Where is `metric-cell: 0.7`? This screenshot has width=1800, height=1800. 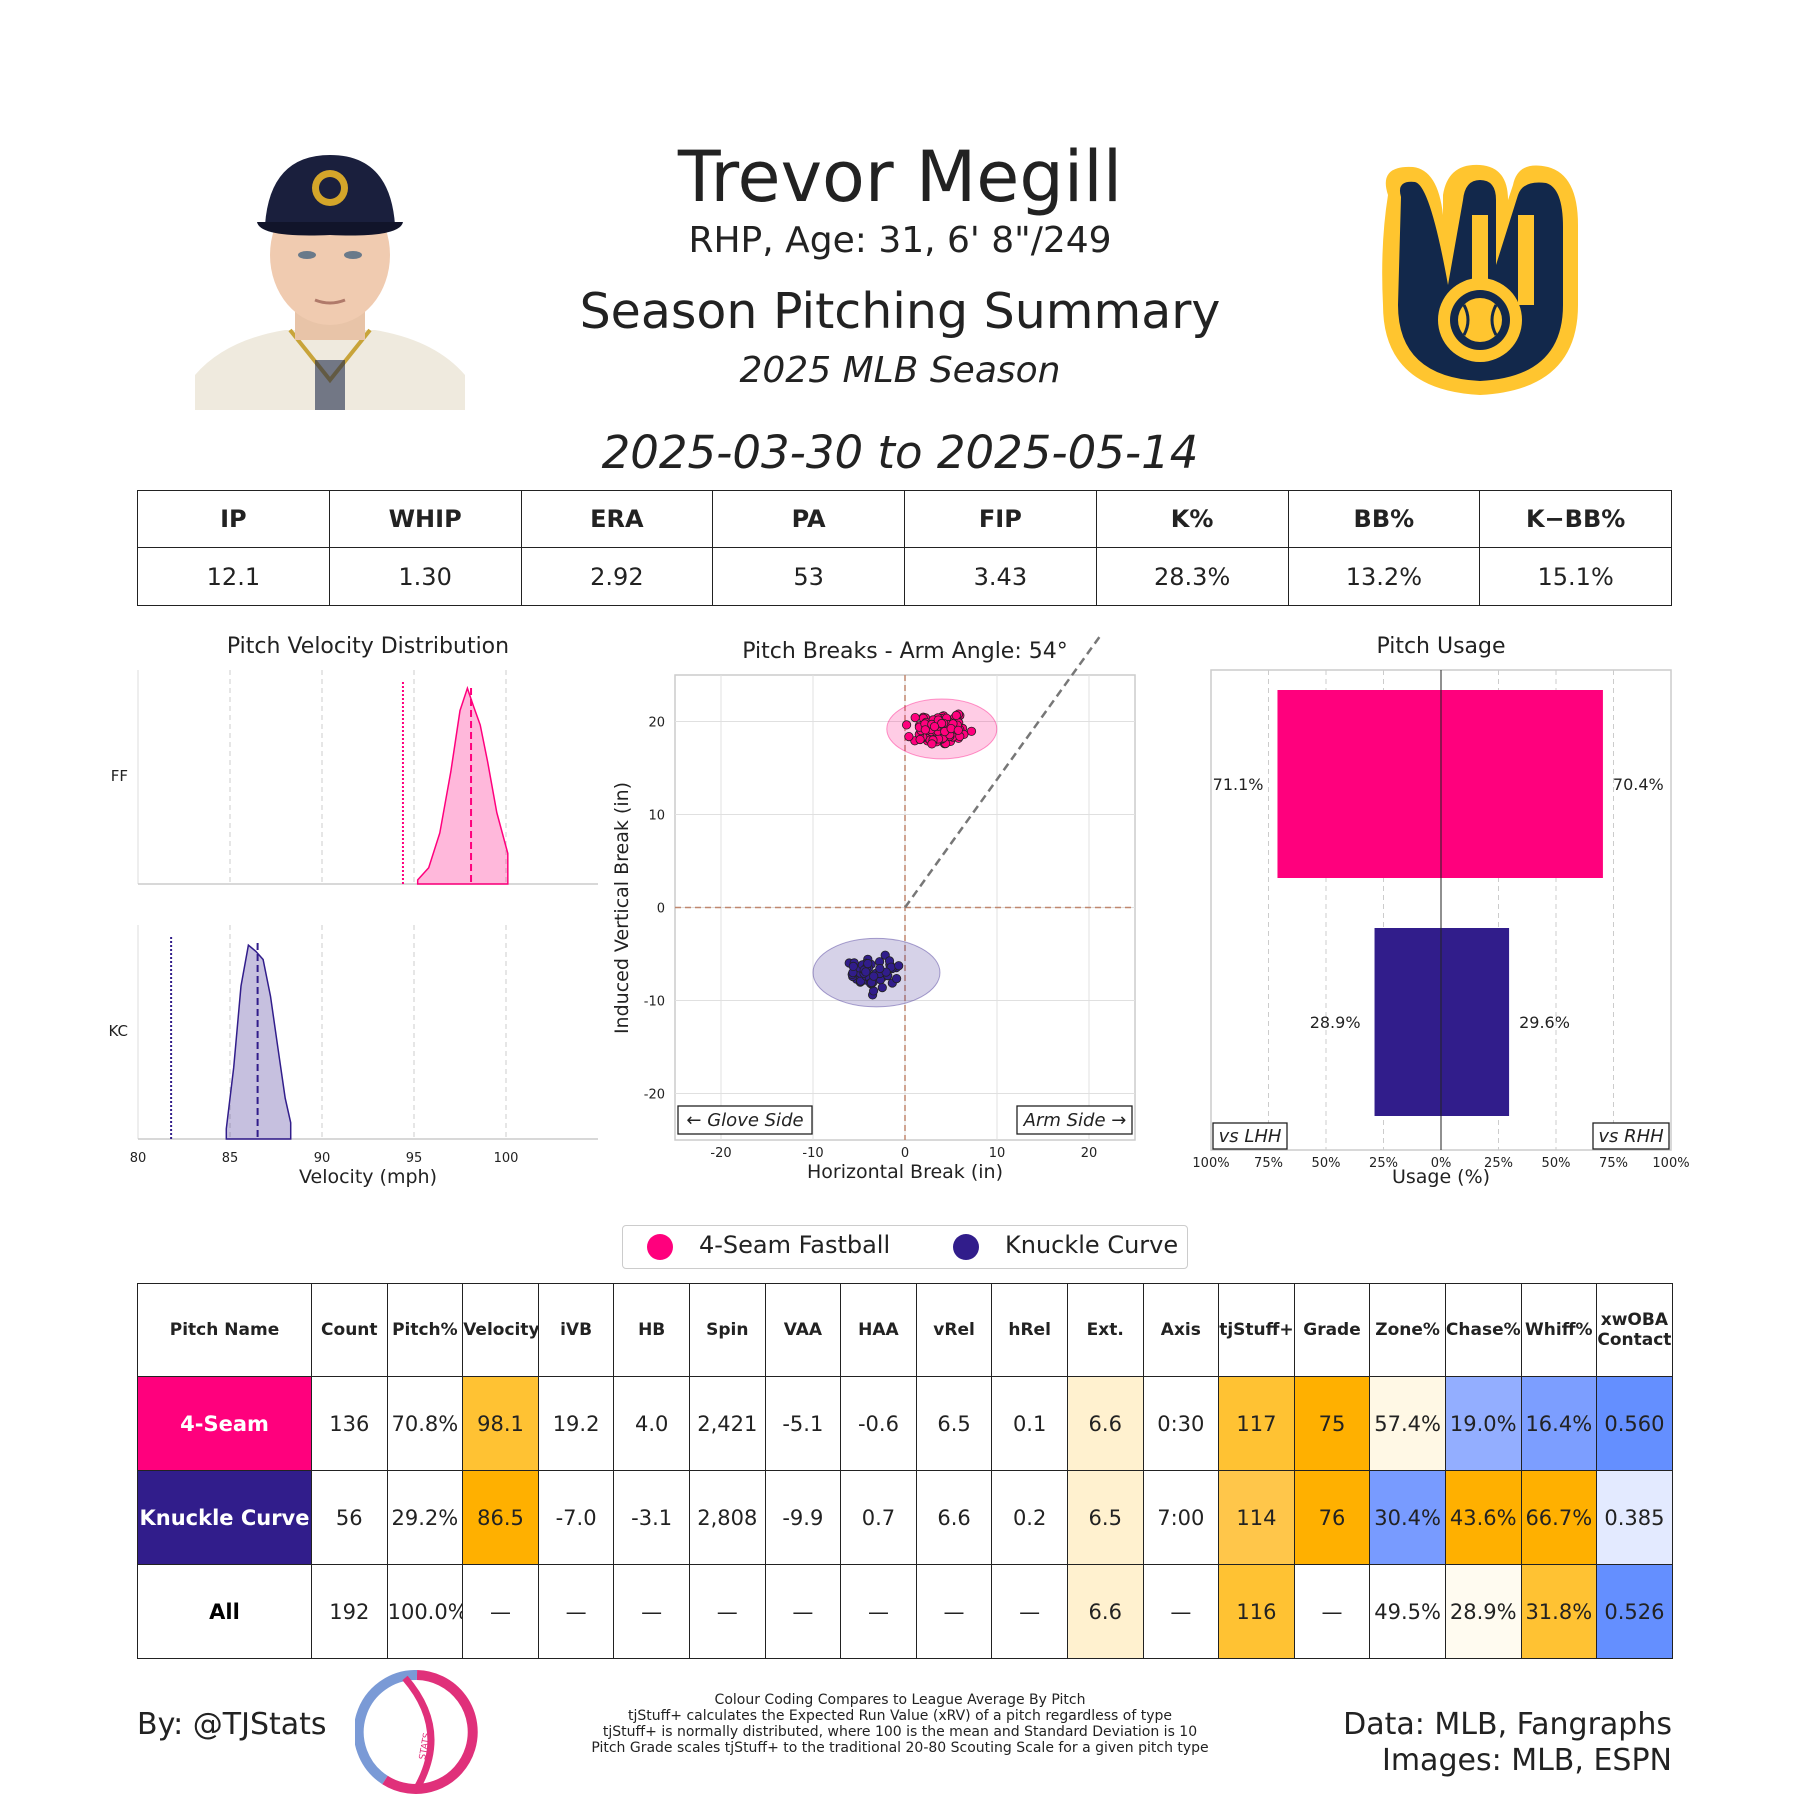
metric-cell: 0.7 is located at coordinates (878, 1517).